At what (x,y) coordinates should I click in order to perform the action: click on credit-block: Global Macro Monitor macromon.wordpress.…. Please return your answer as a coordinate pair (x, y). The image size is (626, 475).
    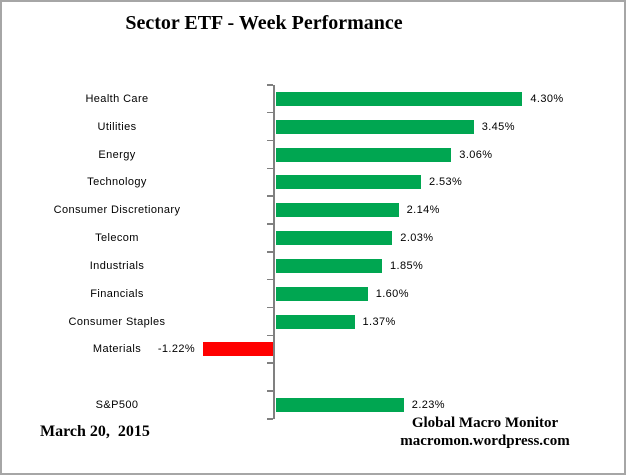
    Looking at the image, I should click on (484, 432).